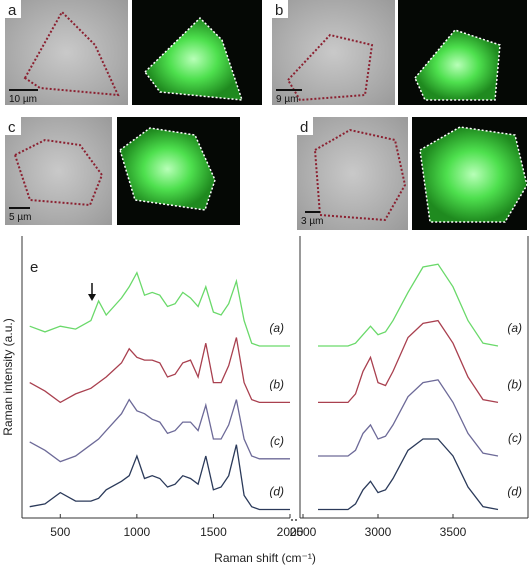 This screenshot has width=531, height=578. What do you see at coordinates (453, 532) in the screenshot?
I see `x-tick-label: 3500` at bounding box center [453, 532].